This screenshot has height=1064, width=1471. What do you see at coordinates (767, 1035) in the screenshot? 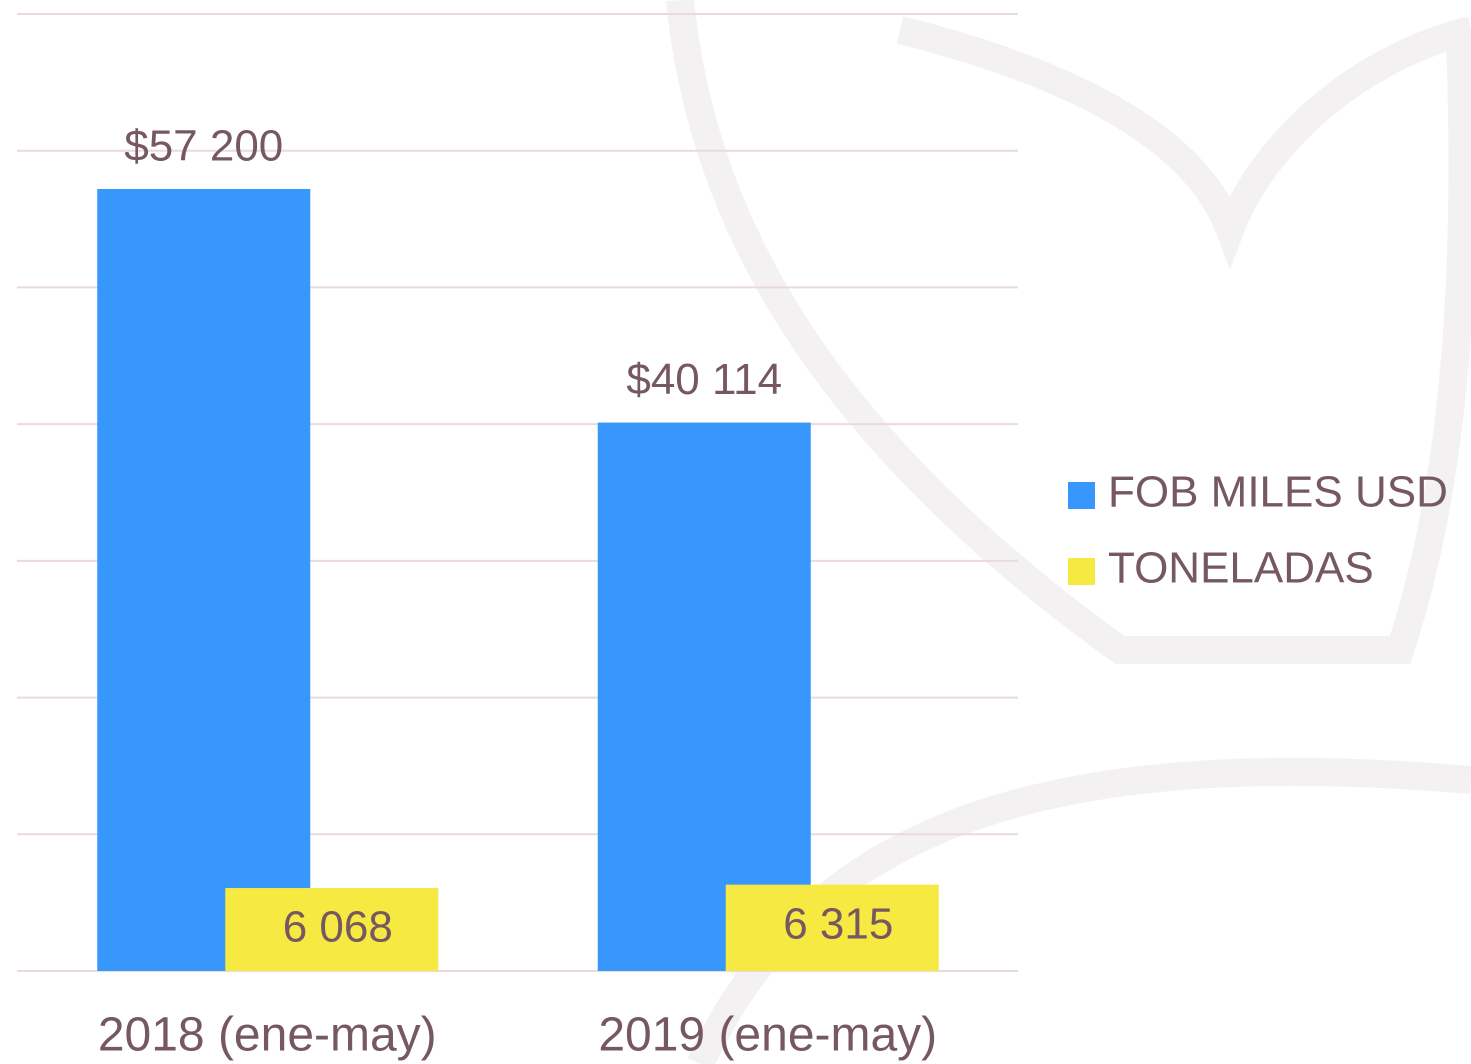
I see `x-tick-label: 2019 (ene-may)` at bounding box center [767, 1035].